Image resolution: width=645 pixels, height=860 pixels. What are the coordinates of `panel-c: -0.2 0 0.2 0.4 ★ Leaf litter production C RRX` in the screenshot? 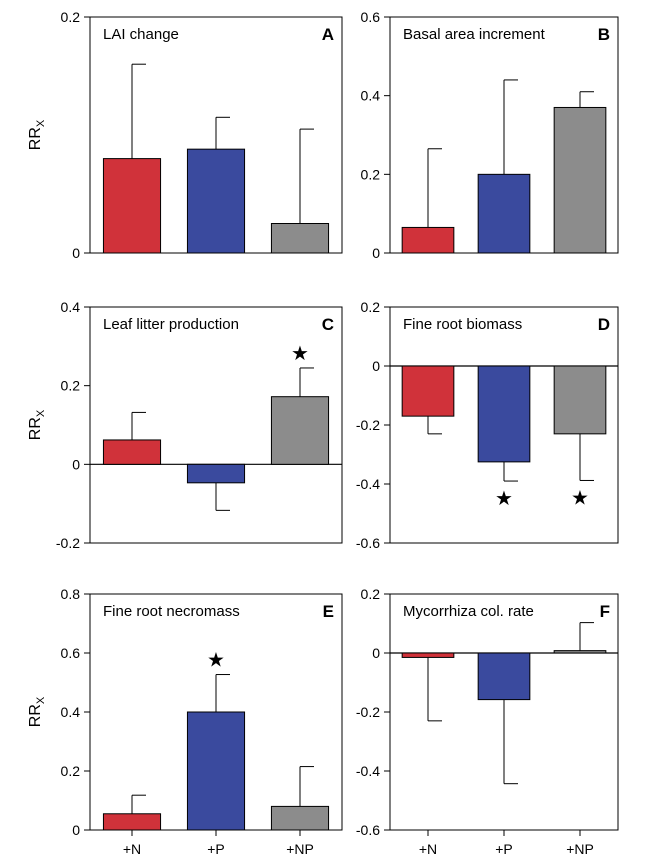 It's located at (185, 425).